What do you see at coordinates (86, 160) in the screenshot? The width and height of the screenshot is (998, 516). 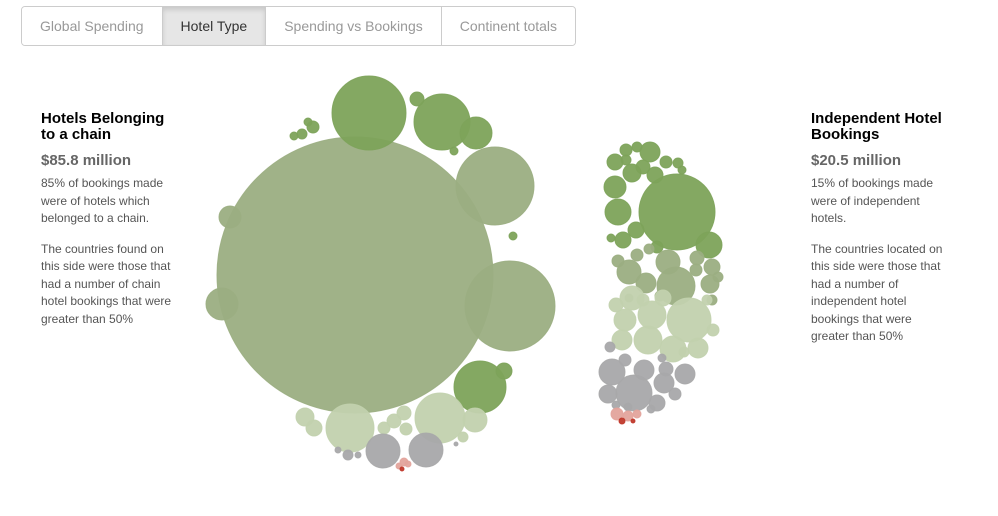 I see `chain-hotels-amount: $85.8 million` at bounding box center [86, 160].